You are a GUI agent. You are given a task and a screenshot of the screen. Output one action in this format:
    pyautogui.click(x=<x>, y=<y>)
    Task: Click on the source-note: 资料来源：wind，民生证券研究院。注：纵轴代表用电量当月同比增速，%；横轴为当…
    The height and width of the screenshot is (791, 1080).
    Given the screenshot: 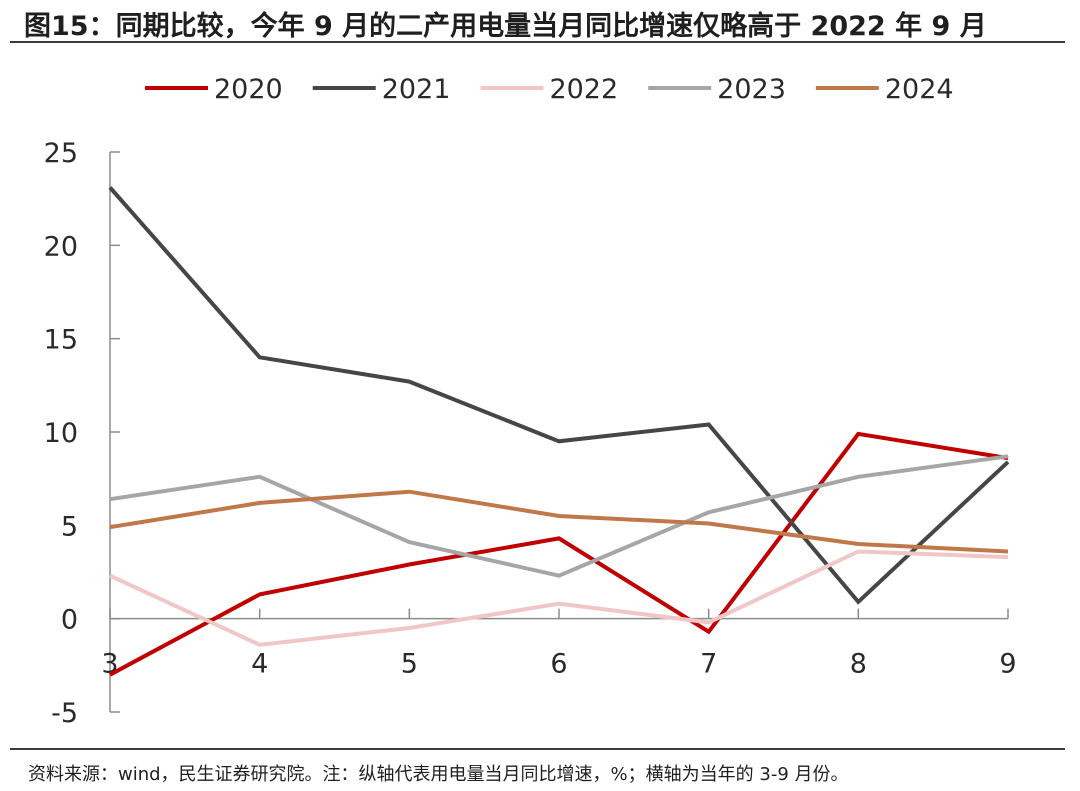 What is the action you would take?
    pyautogui.click(x=438, y=774)
    